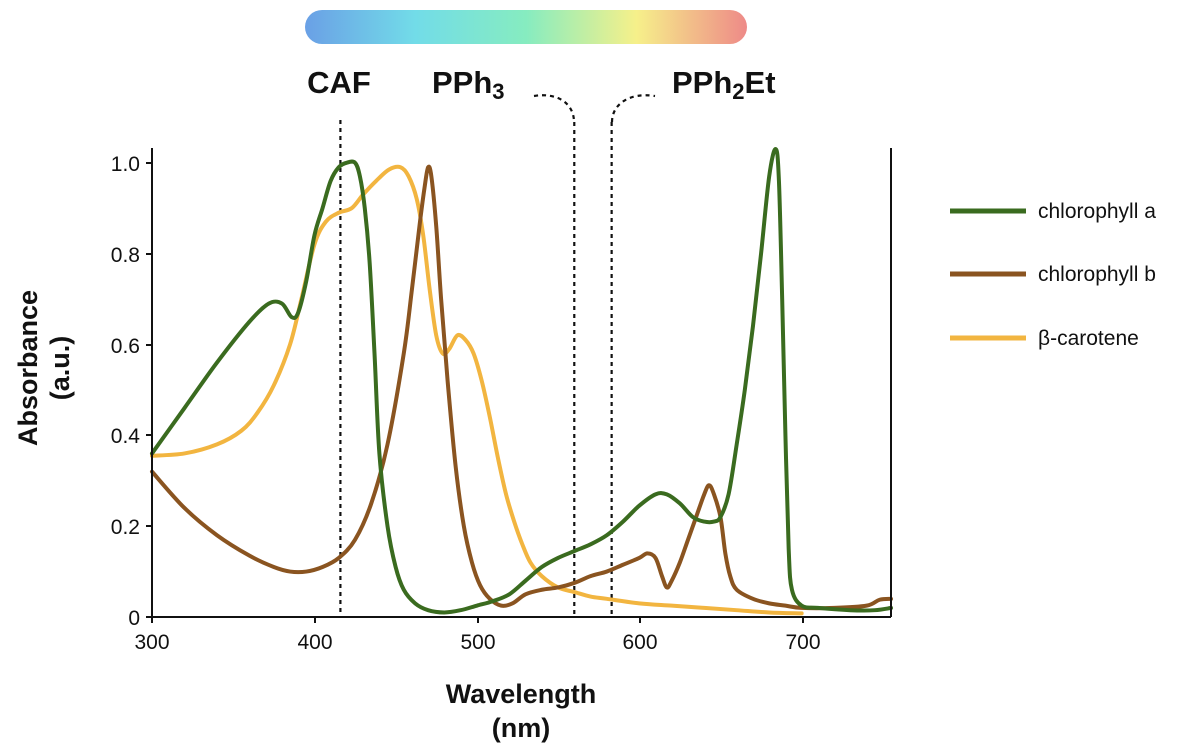 This screenshot has height=747, width=1199. I want to click on legend-label: chlorophyll b, so click(1097, 274).